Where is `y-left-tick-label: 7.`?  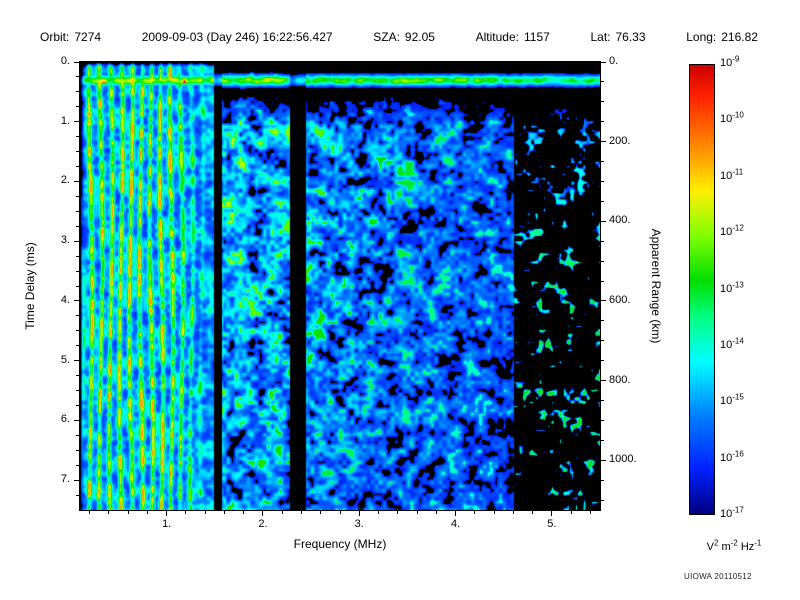 y-left-tick-label: 7. is located at coordinates (65, 479).